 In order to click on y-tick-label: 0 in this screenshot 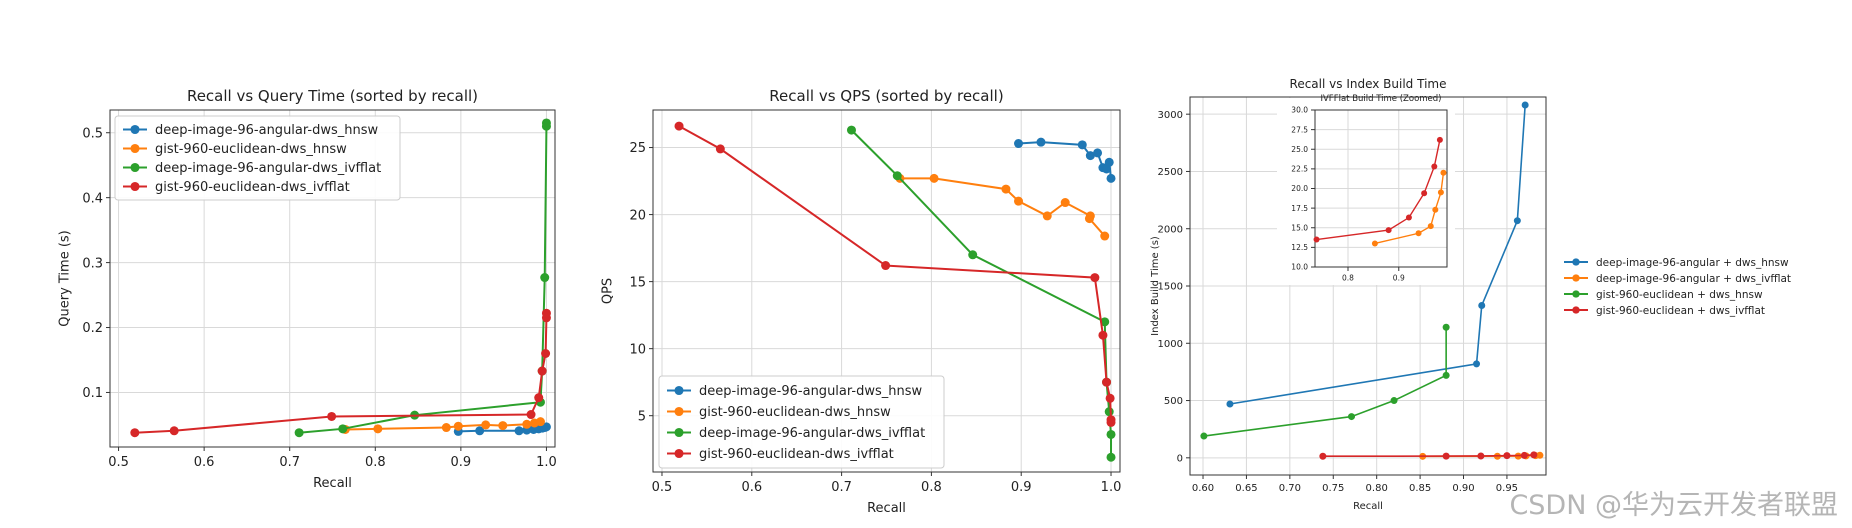, I will do `click(1180, 458)`.